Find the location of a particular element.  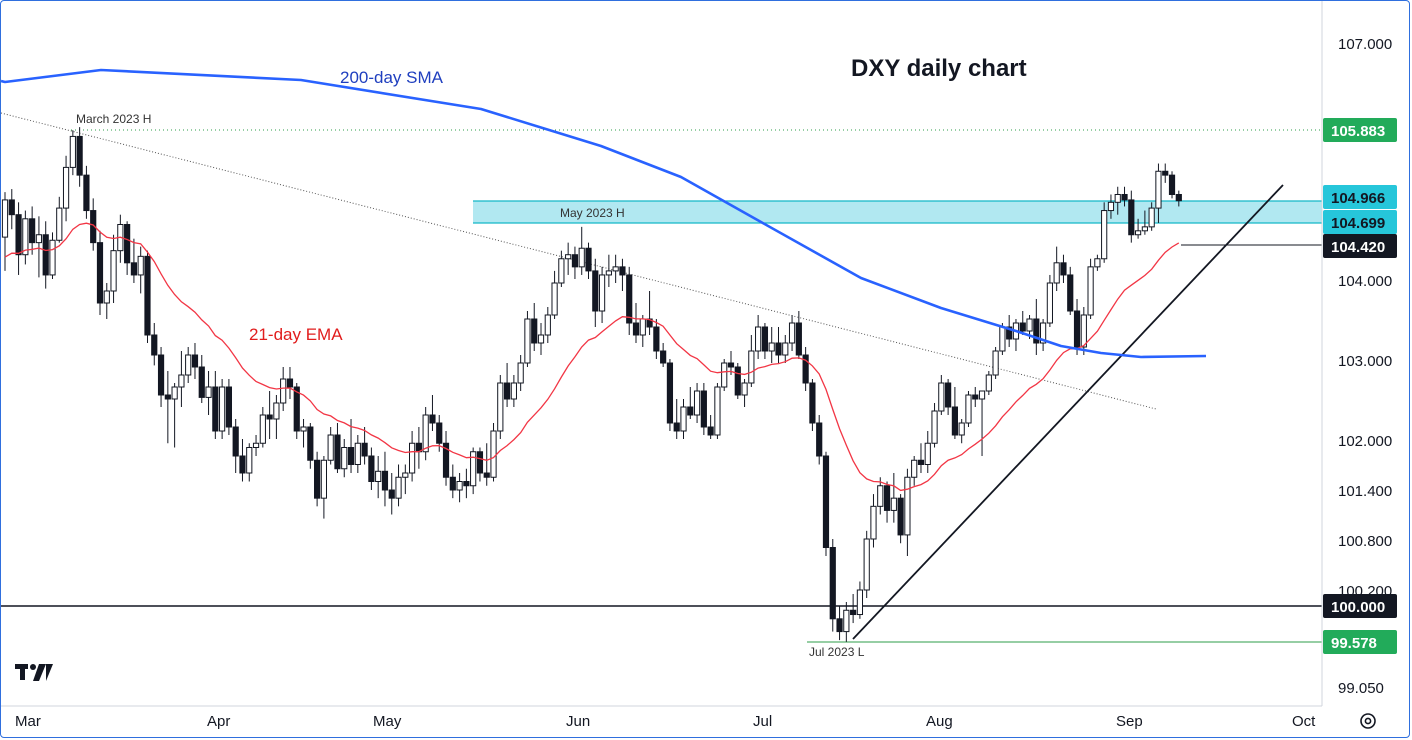

y-tick-label: 103.000 is located at coordinates (1365, 361).